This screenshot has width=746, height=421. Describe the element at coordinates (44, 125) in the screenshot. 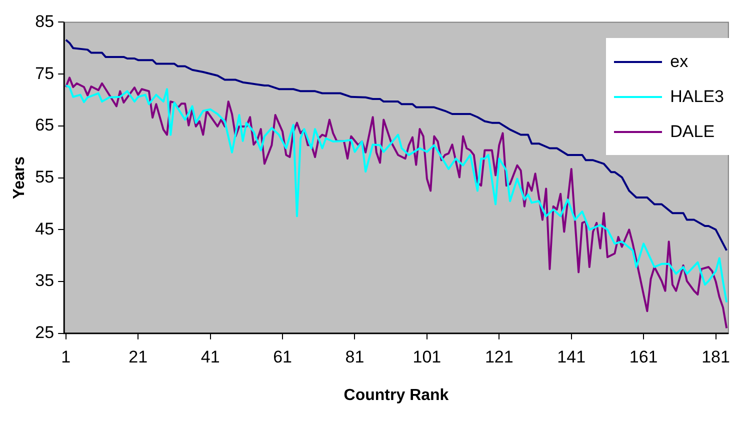

I see `y-tick-label: 65` at that location.